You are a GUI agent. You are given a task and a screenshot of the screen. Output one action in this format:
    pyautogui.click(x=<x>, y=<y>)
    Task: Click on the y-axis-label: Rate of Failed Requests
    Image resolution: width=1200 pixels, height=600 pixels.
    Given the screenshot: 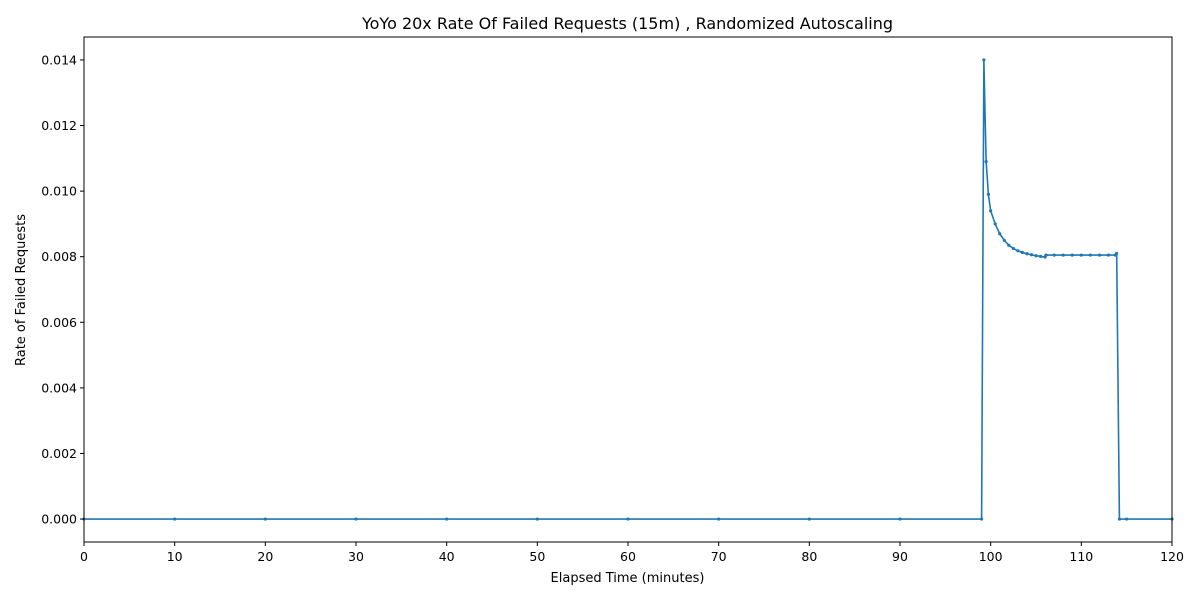 What is the action you would take?
    pyautogui.click(x=21, y=290)
    